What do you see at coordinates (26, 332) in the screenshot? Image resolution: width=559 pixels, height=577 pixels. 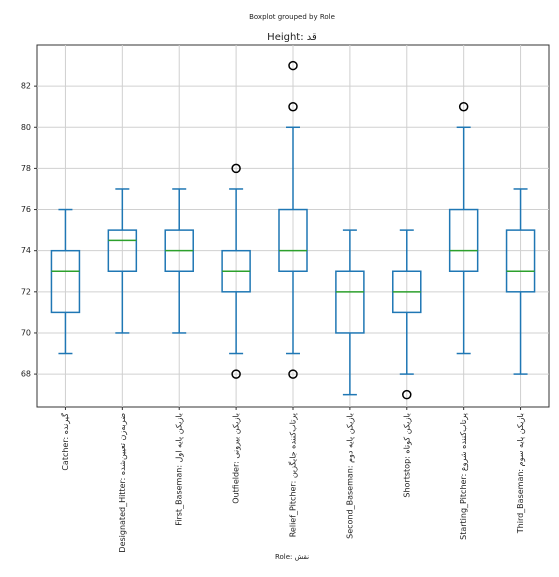 I see `y-tick-label: 70` at bounding box center [26, 332].